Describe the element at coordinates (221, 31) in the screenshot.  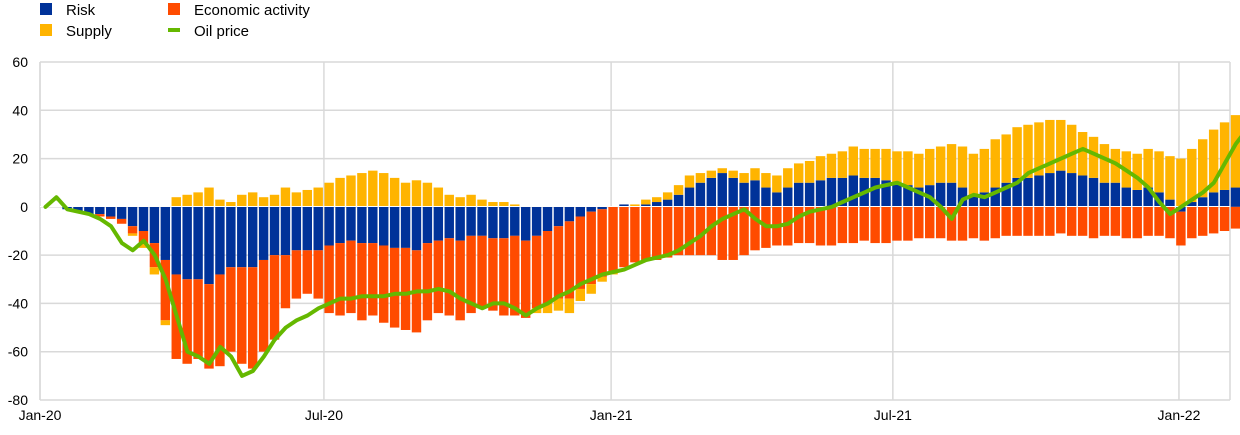
I see `legend-label-oil-price: Oil price` at that location.